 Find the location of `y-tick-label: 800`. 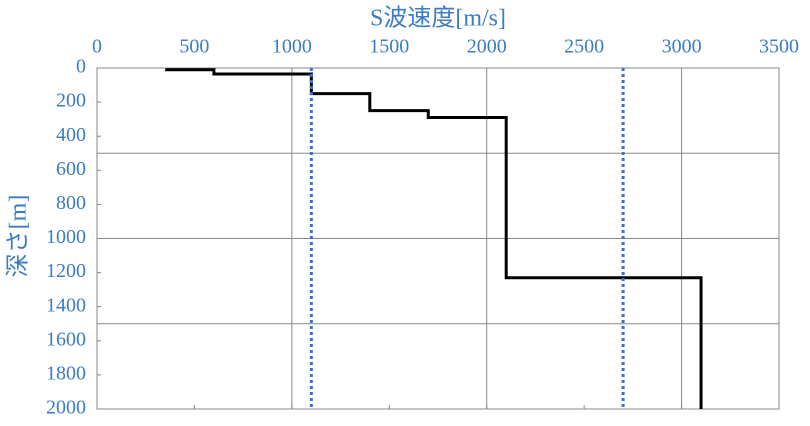

y-tick-label: 800 is located at coordinates (71, 203).